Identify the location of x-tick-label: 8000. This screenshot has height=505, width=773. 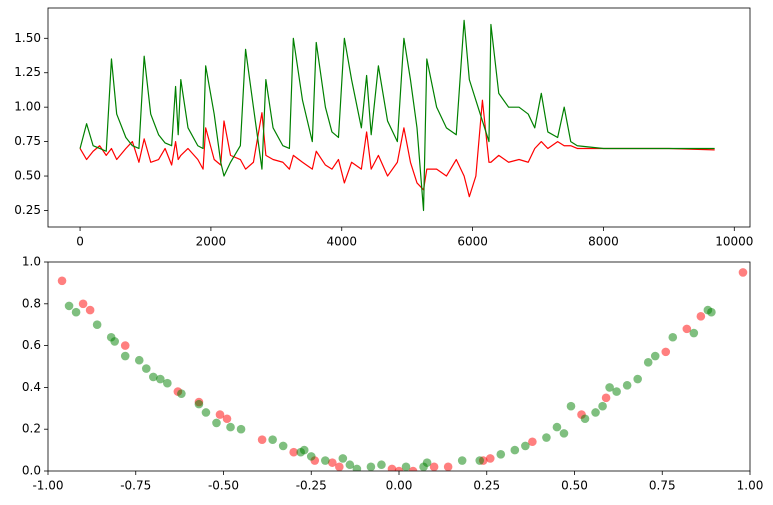
(603, 242).